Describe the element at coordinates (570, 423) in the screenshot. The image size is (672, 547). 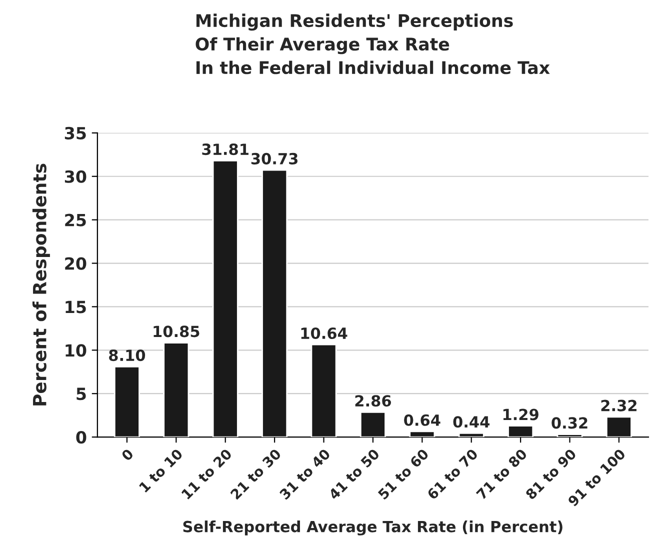
I see `data-label: 0.32` at that location.